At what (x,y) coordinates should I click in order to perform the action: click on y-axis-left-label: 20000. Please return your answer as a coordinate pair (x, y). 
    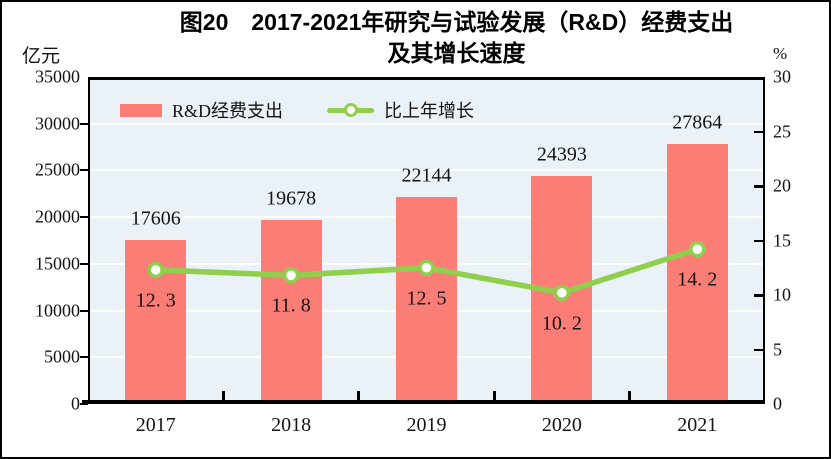
    Looking at the image, I should click on (57, 216).